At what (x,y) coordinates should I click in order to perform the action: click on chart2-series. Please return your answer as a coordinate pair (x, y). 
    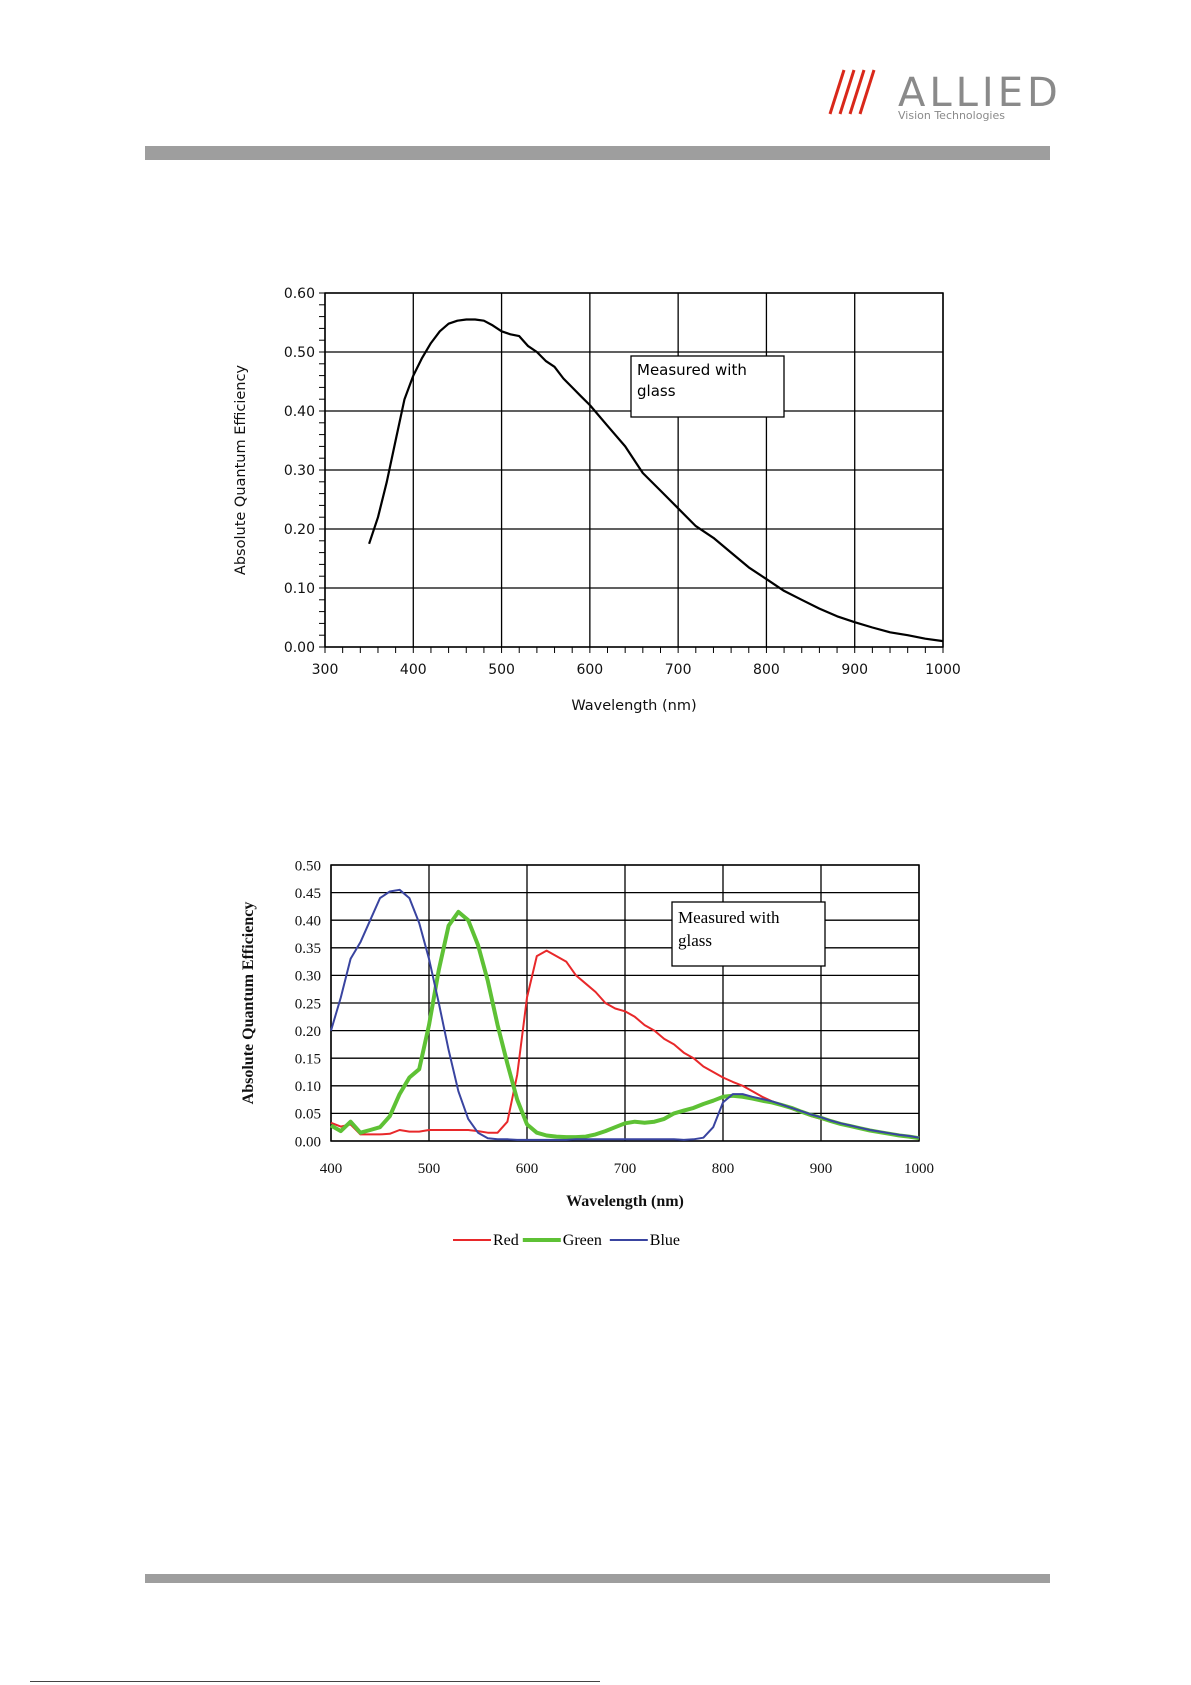
    Looking at the image, I should click on (625, 1014).